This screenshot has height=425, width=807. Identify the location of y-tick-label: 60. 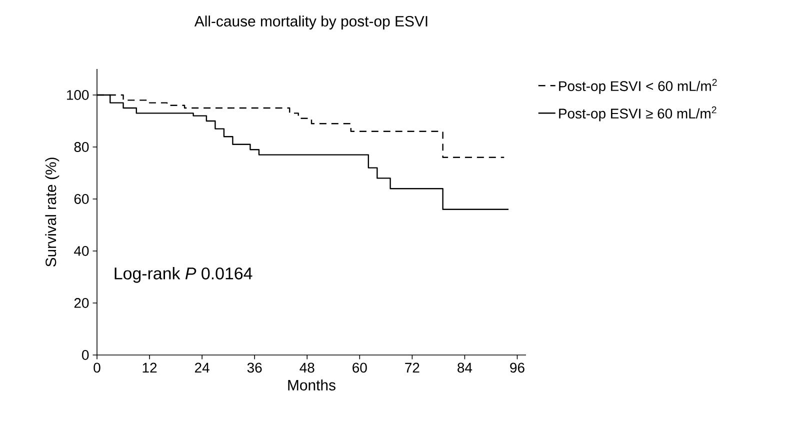
(81, 199).